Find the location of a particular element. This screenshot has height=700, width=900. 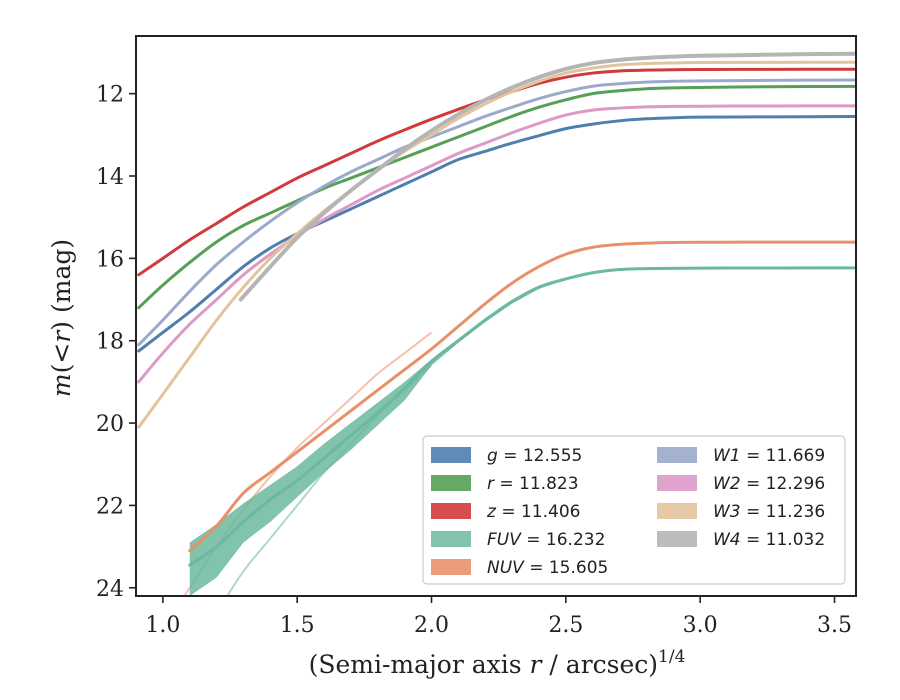

legend-item-z: z = 11.406 is located at coordinates (505, 512).